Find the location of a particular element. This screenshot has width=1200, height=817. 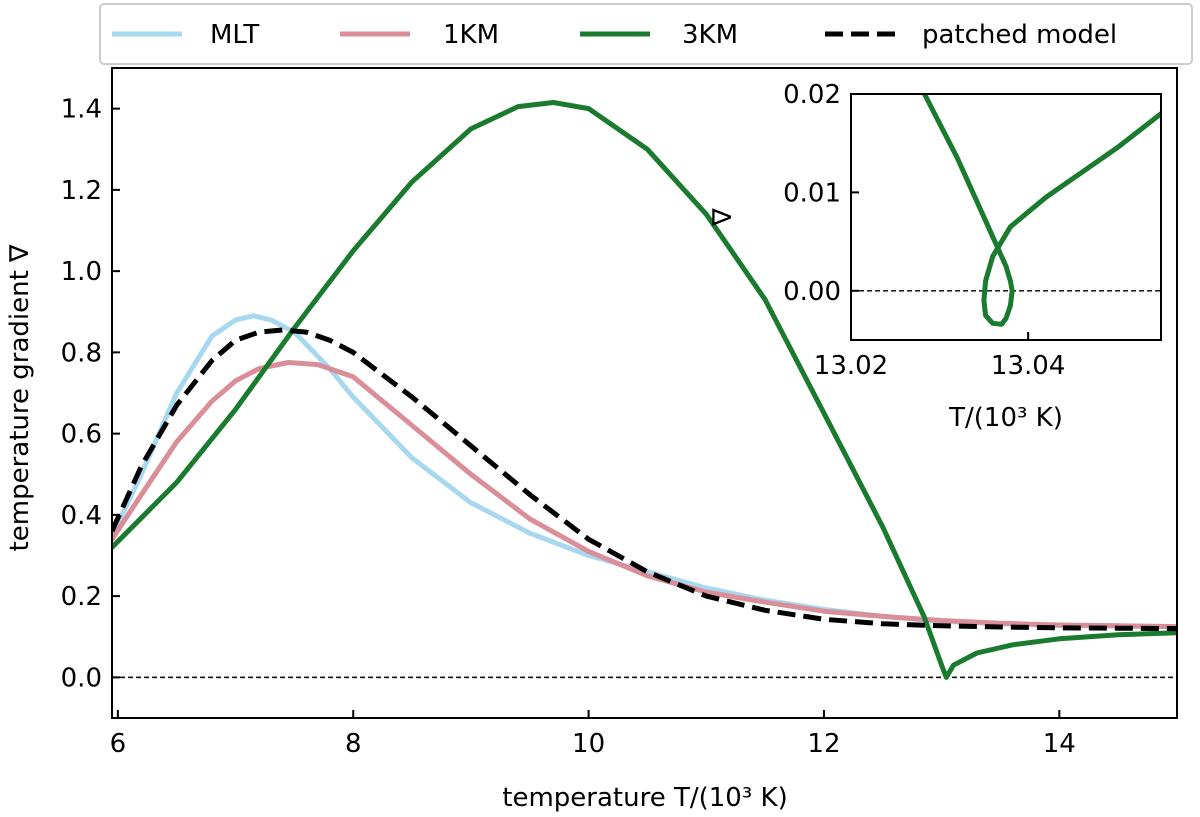

x-tick-label: 13.02 is located at coordinates (851, 366).